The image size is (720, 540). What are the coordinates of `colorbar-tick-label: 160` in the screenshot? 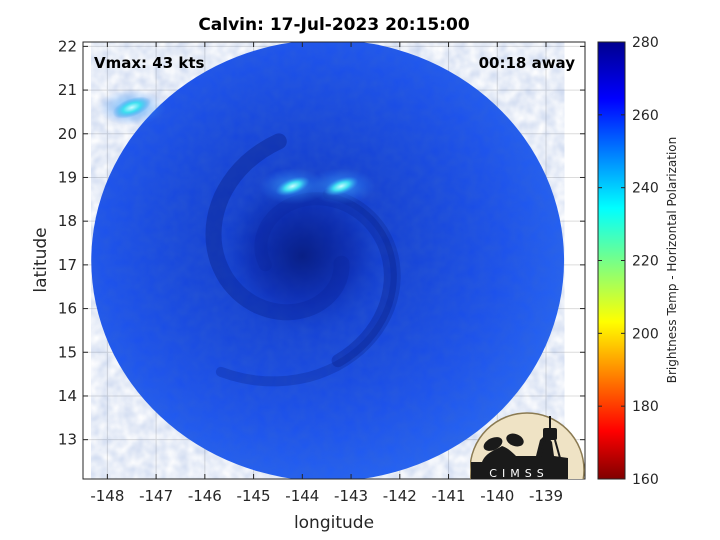 It's located at (645, 480).